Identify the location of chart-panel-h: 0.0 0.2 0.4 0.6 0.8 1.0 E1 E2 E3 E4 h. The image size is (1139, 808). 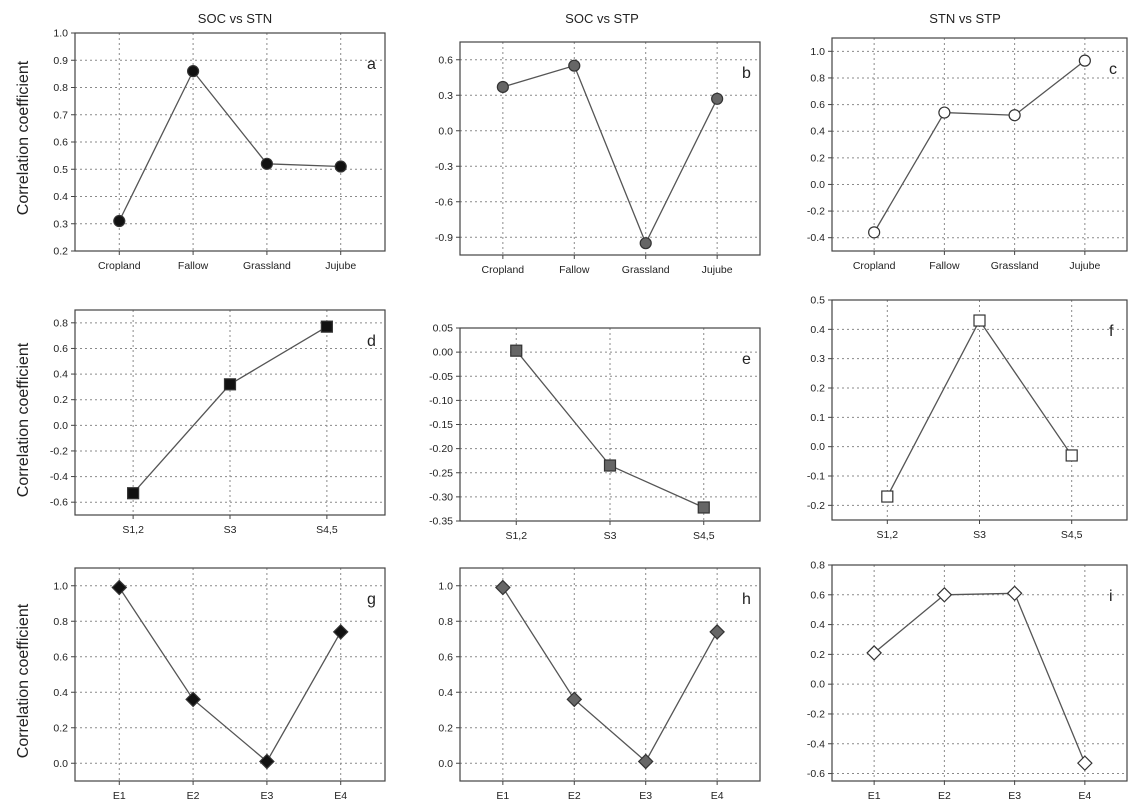
(599, 684).